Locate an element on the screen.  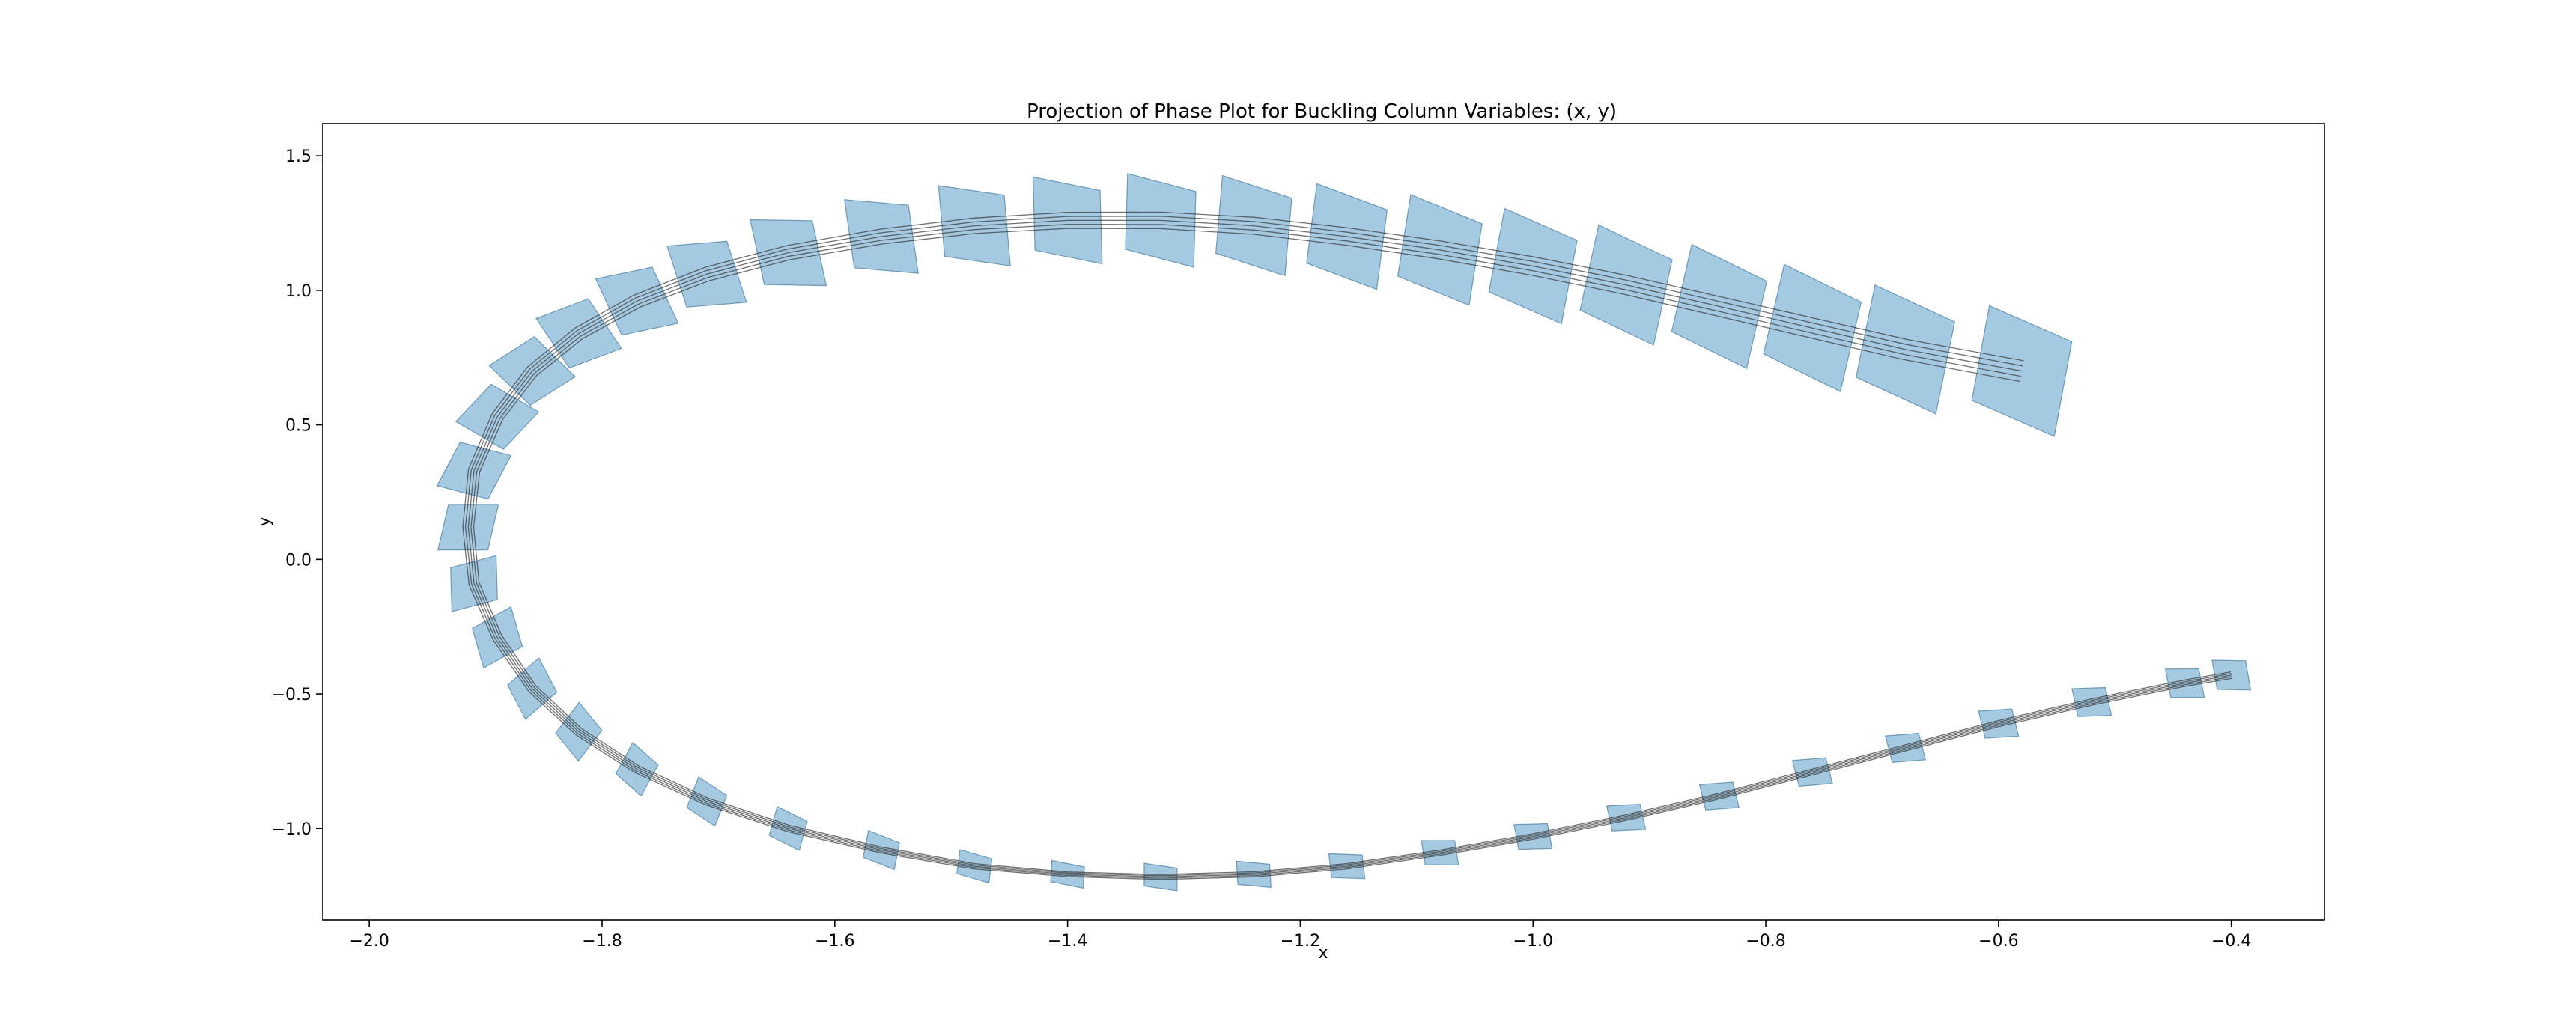
x-axis-label: x is located at coordinates (1323, 953).